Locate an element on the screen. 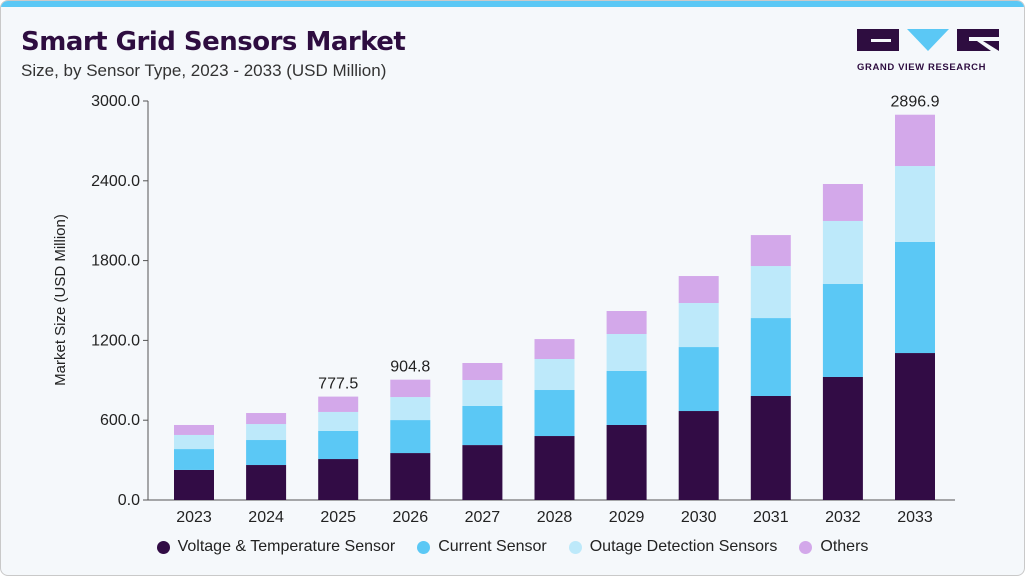 This screenshot has width=1025, height=576. y-tick-label: 3000.0 is located at coordinates (115, 101).